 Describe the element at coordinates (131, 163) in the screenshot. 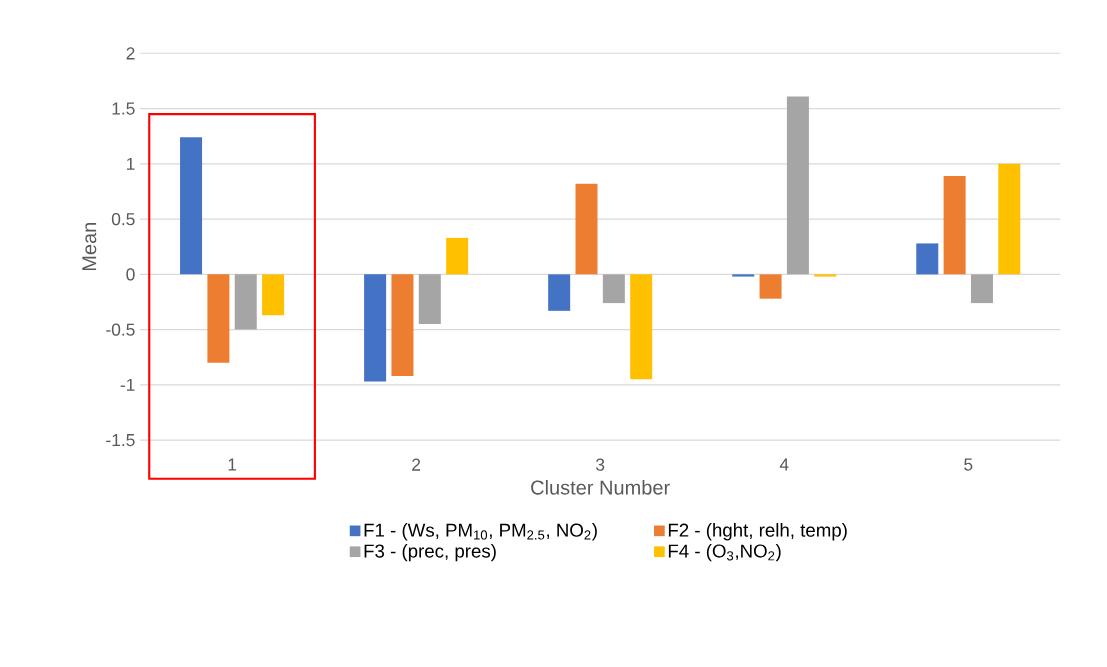

I see `y-tick-label: 1` at that location.